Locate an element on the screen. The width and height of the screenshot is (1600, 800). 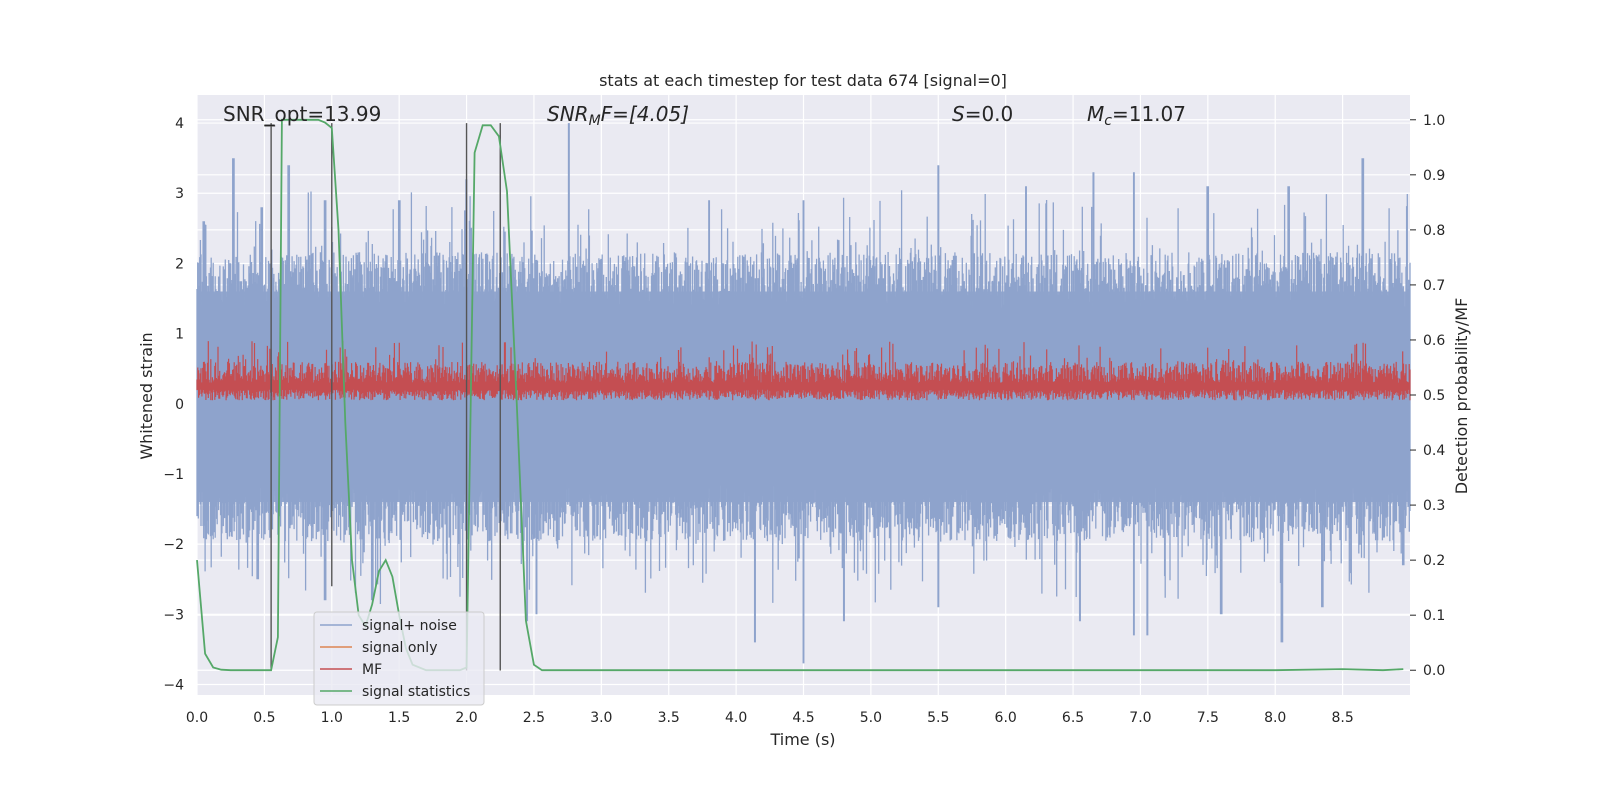
x-tick-label: 1.5 is located at coordinates (399, 718).